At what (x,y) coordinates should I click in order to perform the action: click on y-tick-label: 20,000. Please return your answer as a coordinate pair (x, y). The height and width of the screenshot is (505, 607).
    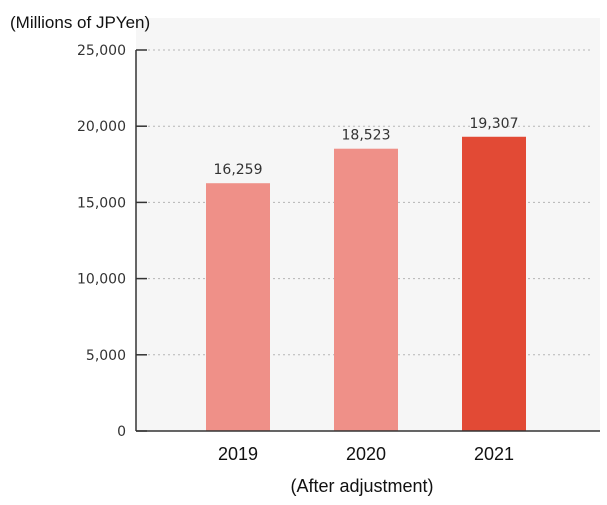
    Looking at the image, I should click on (101, 127).